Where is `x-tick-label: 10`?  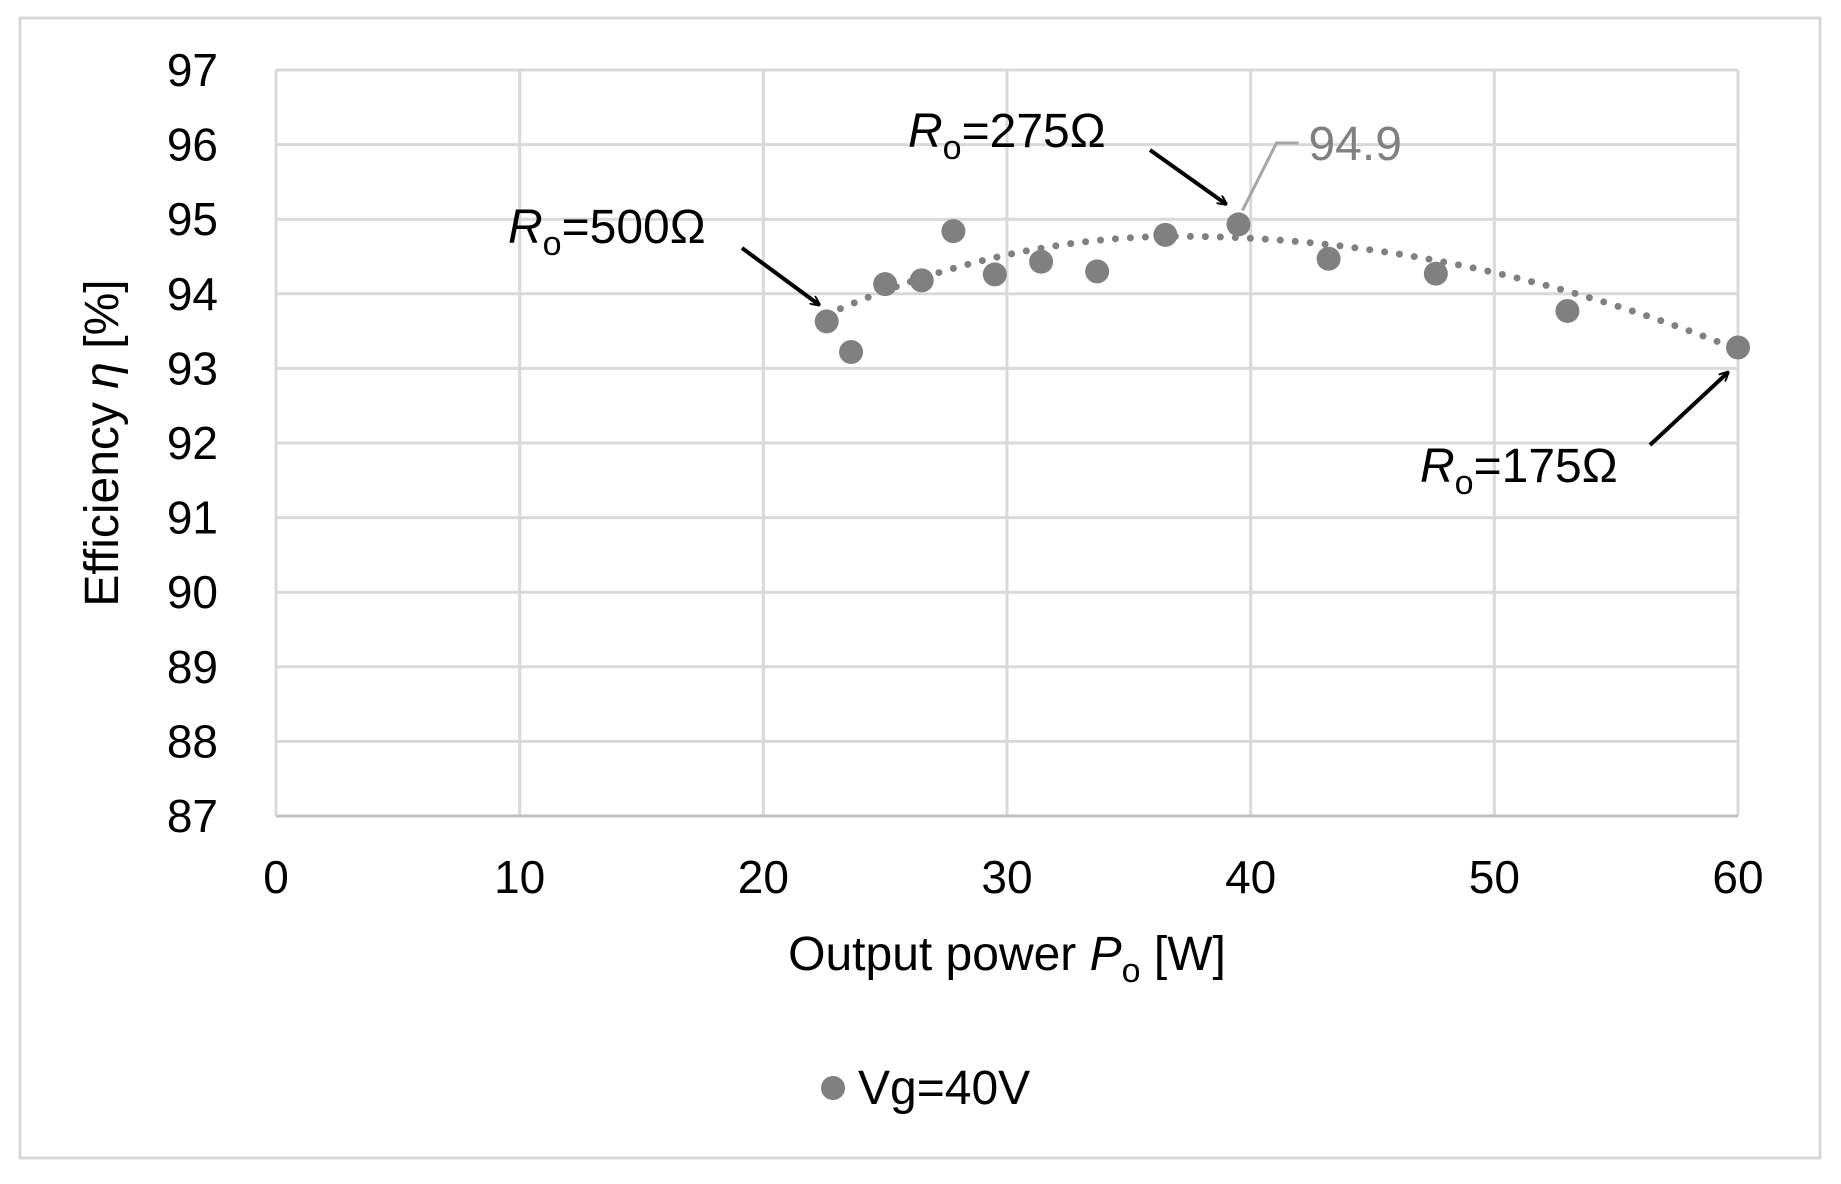
x-tick-label: 10 is located at coordinates (519, 877).